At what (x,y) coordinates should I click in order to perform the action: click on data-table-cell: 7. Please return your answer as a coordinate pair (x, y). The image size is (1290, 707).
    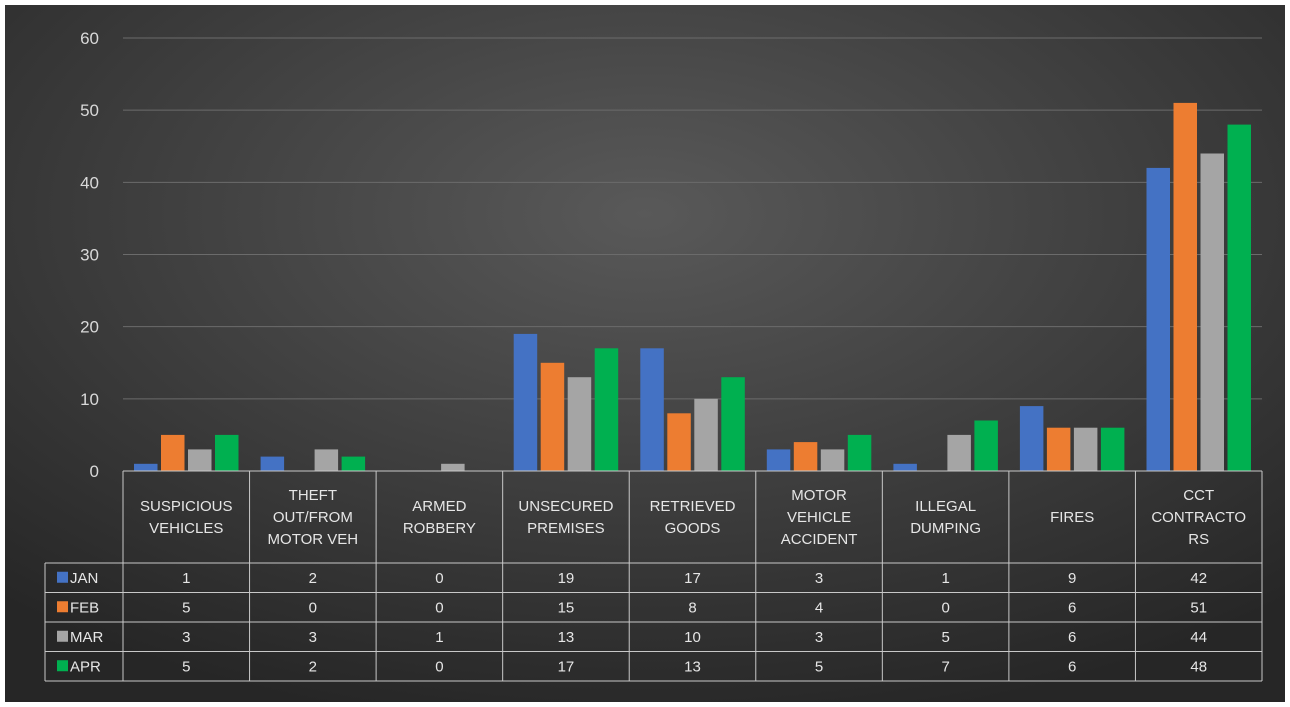
    Looking at the image, I should click on (945, 666).